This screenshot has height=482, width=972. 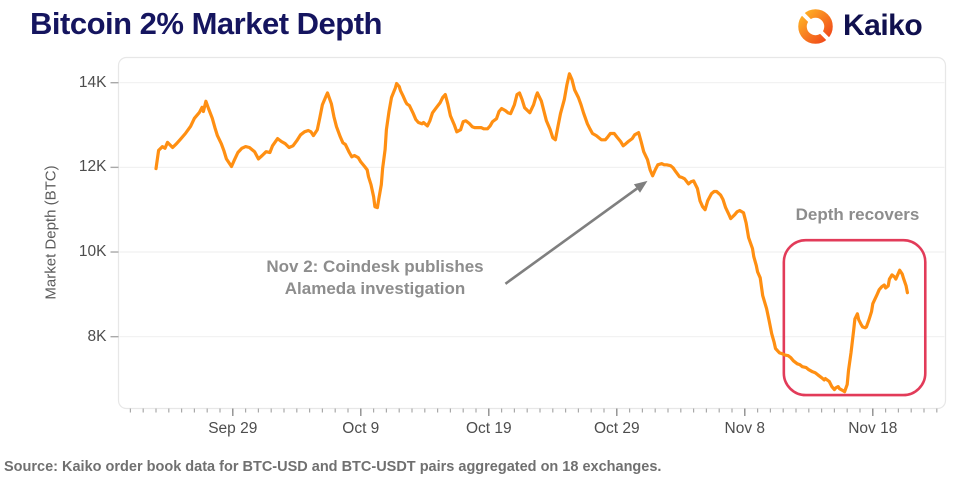 What do you see at coordinates (361, 428) in the screenshot?
I see `x-tick-label: Oct 9` at bounding box center [361, 428].